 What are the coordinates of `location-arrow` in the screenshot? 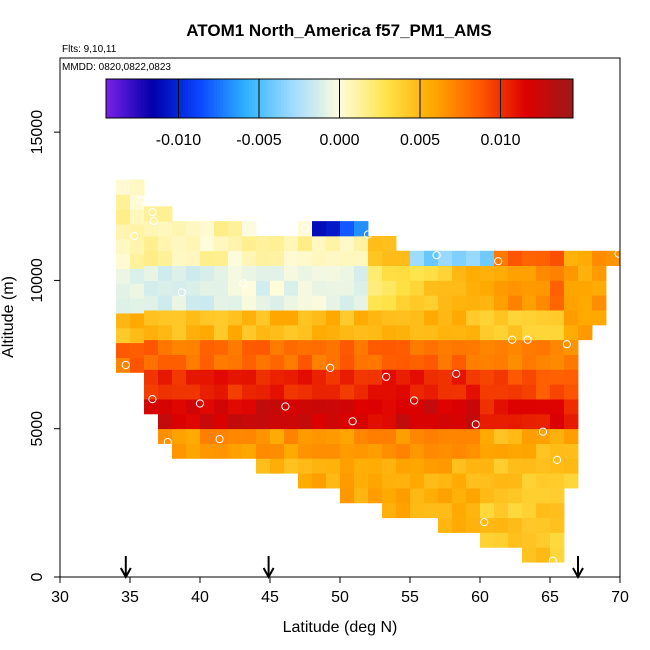 It's located at (125, 568).